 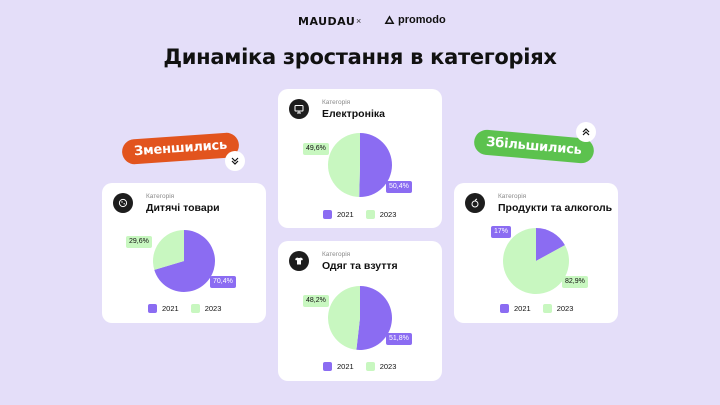 I want to click on label-2023: 49,6%, so click(x=316, y=149).